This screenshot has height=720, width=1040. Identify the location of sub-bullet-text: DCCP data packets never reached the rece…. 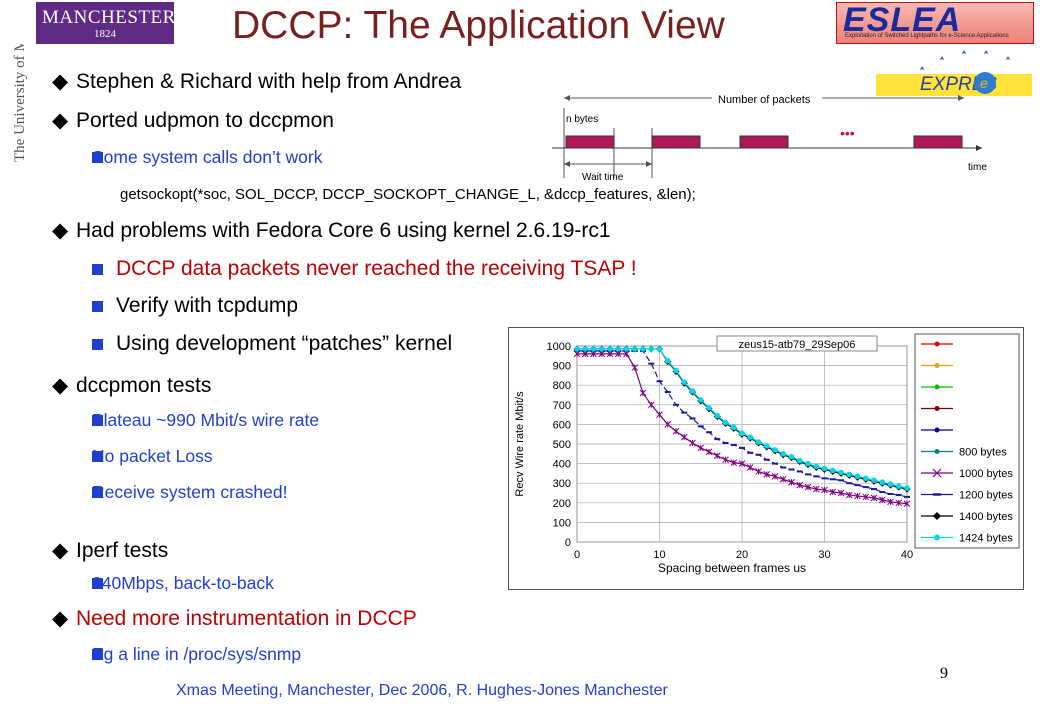
(376, 268).